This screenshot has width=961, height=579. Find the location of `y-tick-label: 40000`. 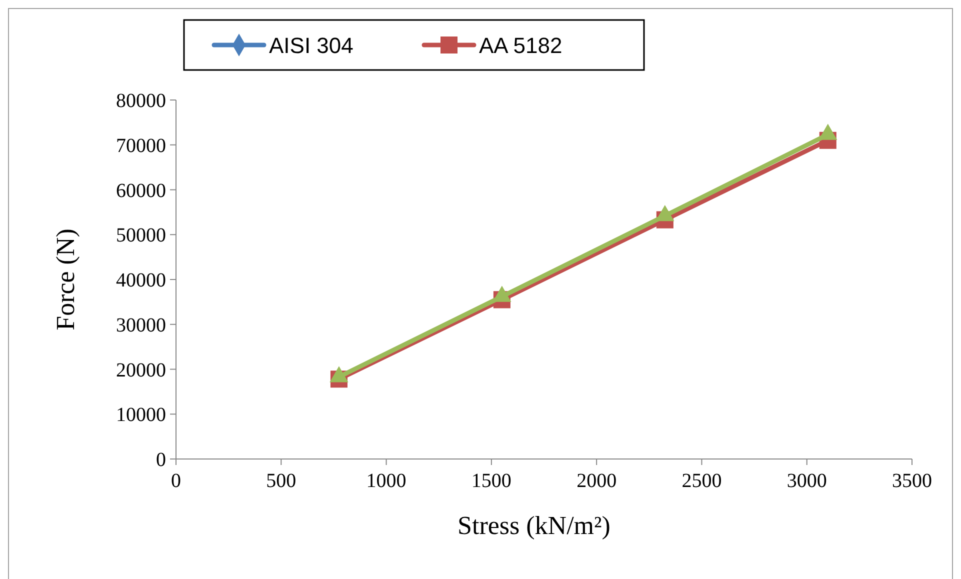

y-tick-label: 40000 is located at coordinates (141, 281).